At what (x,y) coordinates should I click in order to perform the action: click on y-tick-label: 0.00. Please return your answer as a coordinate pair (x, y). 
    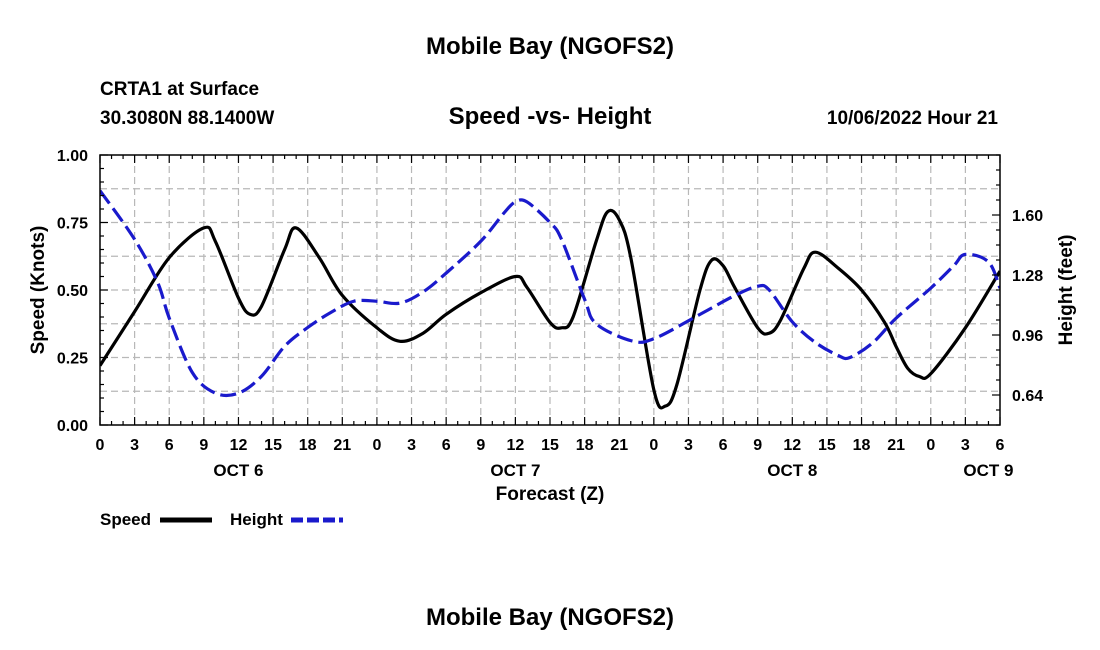
    Looking at the image, I should click on (72, 426).